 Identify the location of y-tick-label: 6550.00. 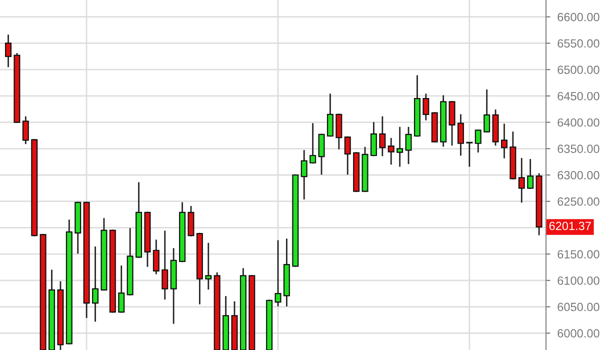
(579, 43).